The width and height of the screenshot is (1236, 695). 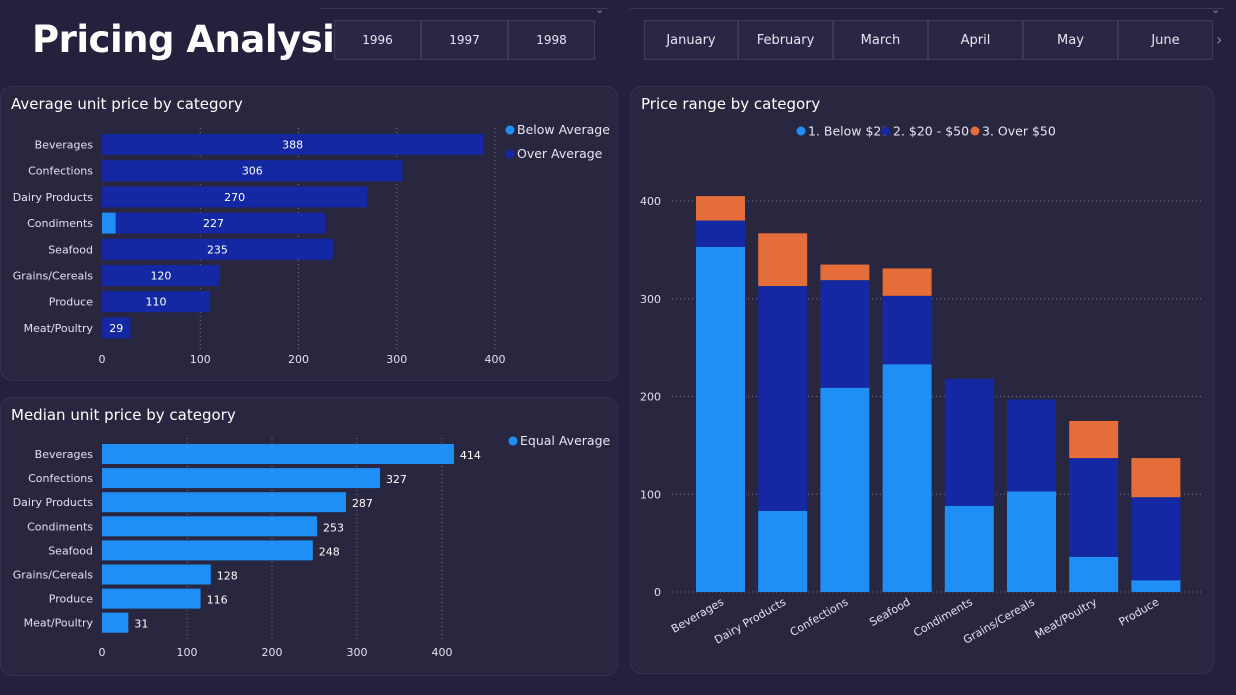 I want to click on month-slicer-item-june: June, so click(x=1165, y=40).